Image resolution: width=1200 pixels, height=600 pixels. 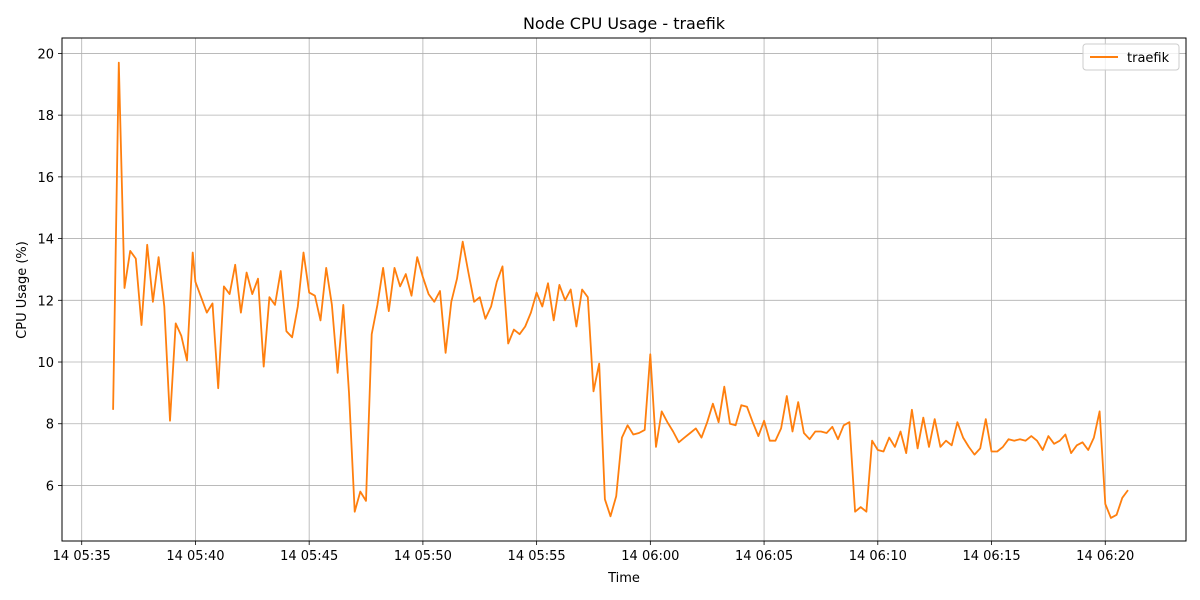 What do you see at coordinates (195, 556) in the screenshot?
I see `x-tick-label: 14 05:40` at bounding box center [195, 556].